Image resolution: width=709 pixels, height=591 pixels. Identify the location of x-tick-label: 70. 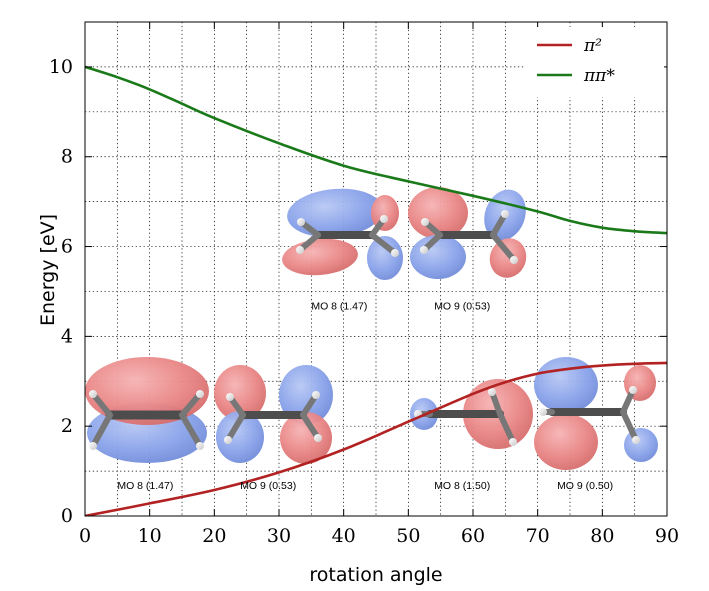
(538, 536).